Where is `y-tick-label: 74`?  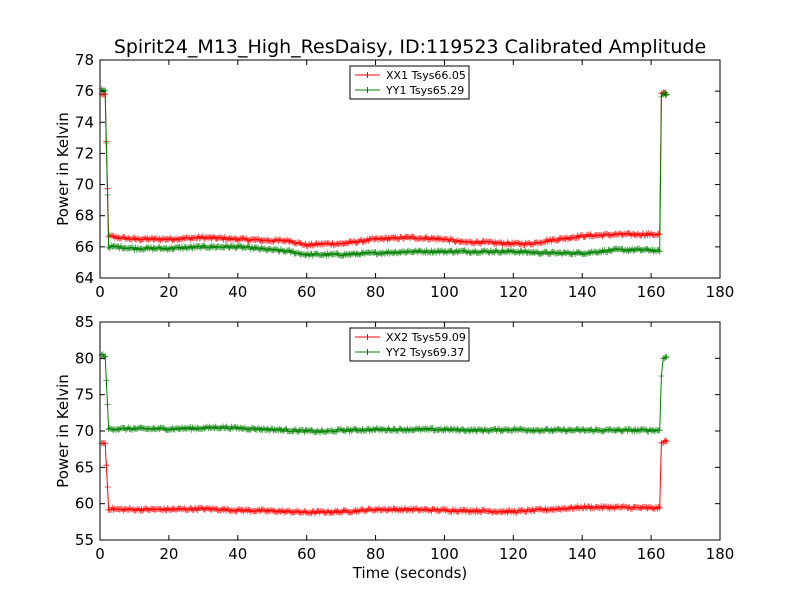
y-tick-label: 74 is located at coordinates (84, 122).